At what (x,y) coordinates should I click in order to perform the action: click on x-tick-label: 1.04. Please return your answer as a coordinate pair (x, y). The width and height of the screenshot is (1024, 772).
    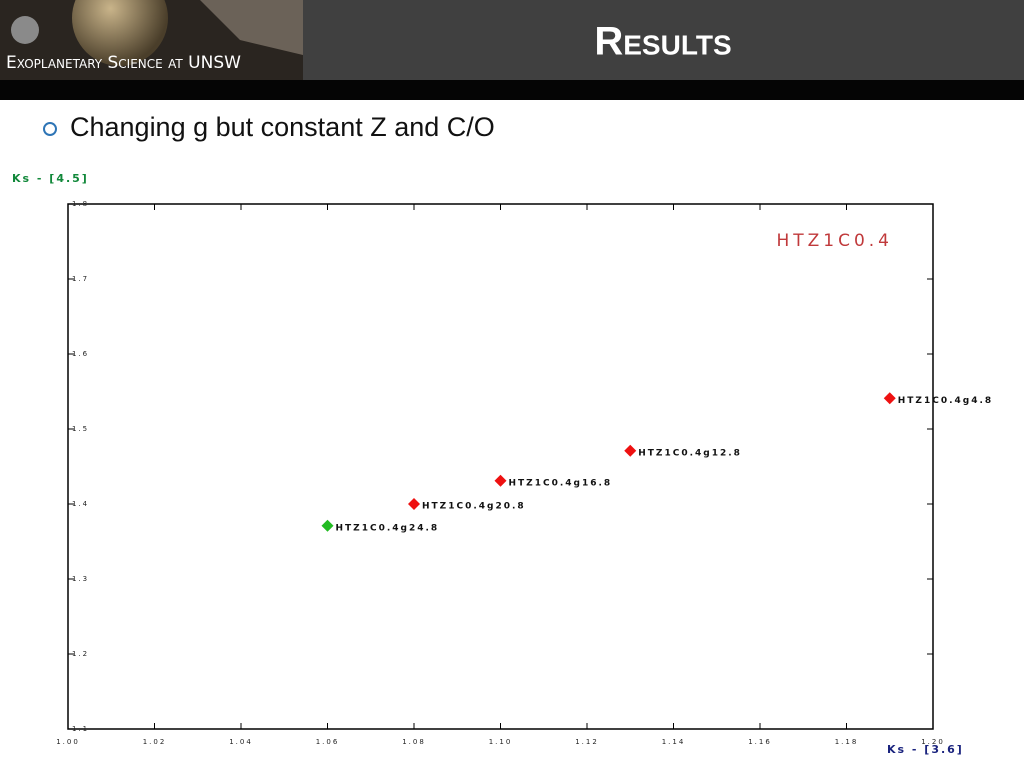
    Looking at the image, I should click on (241, 742).